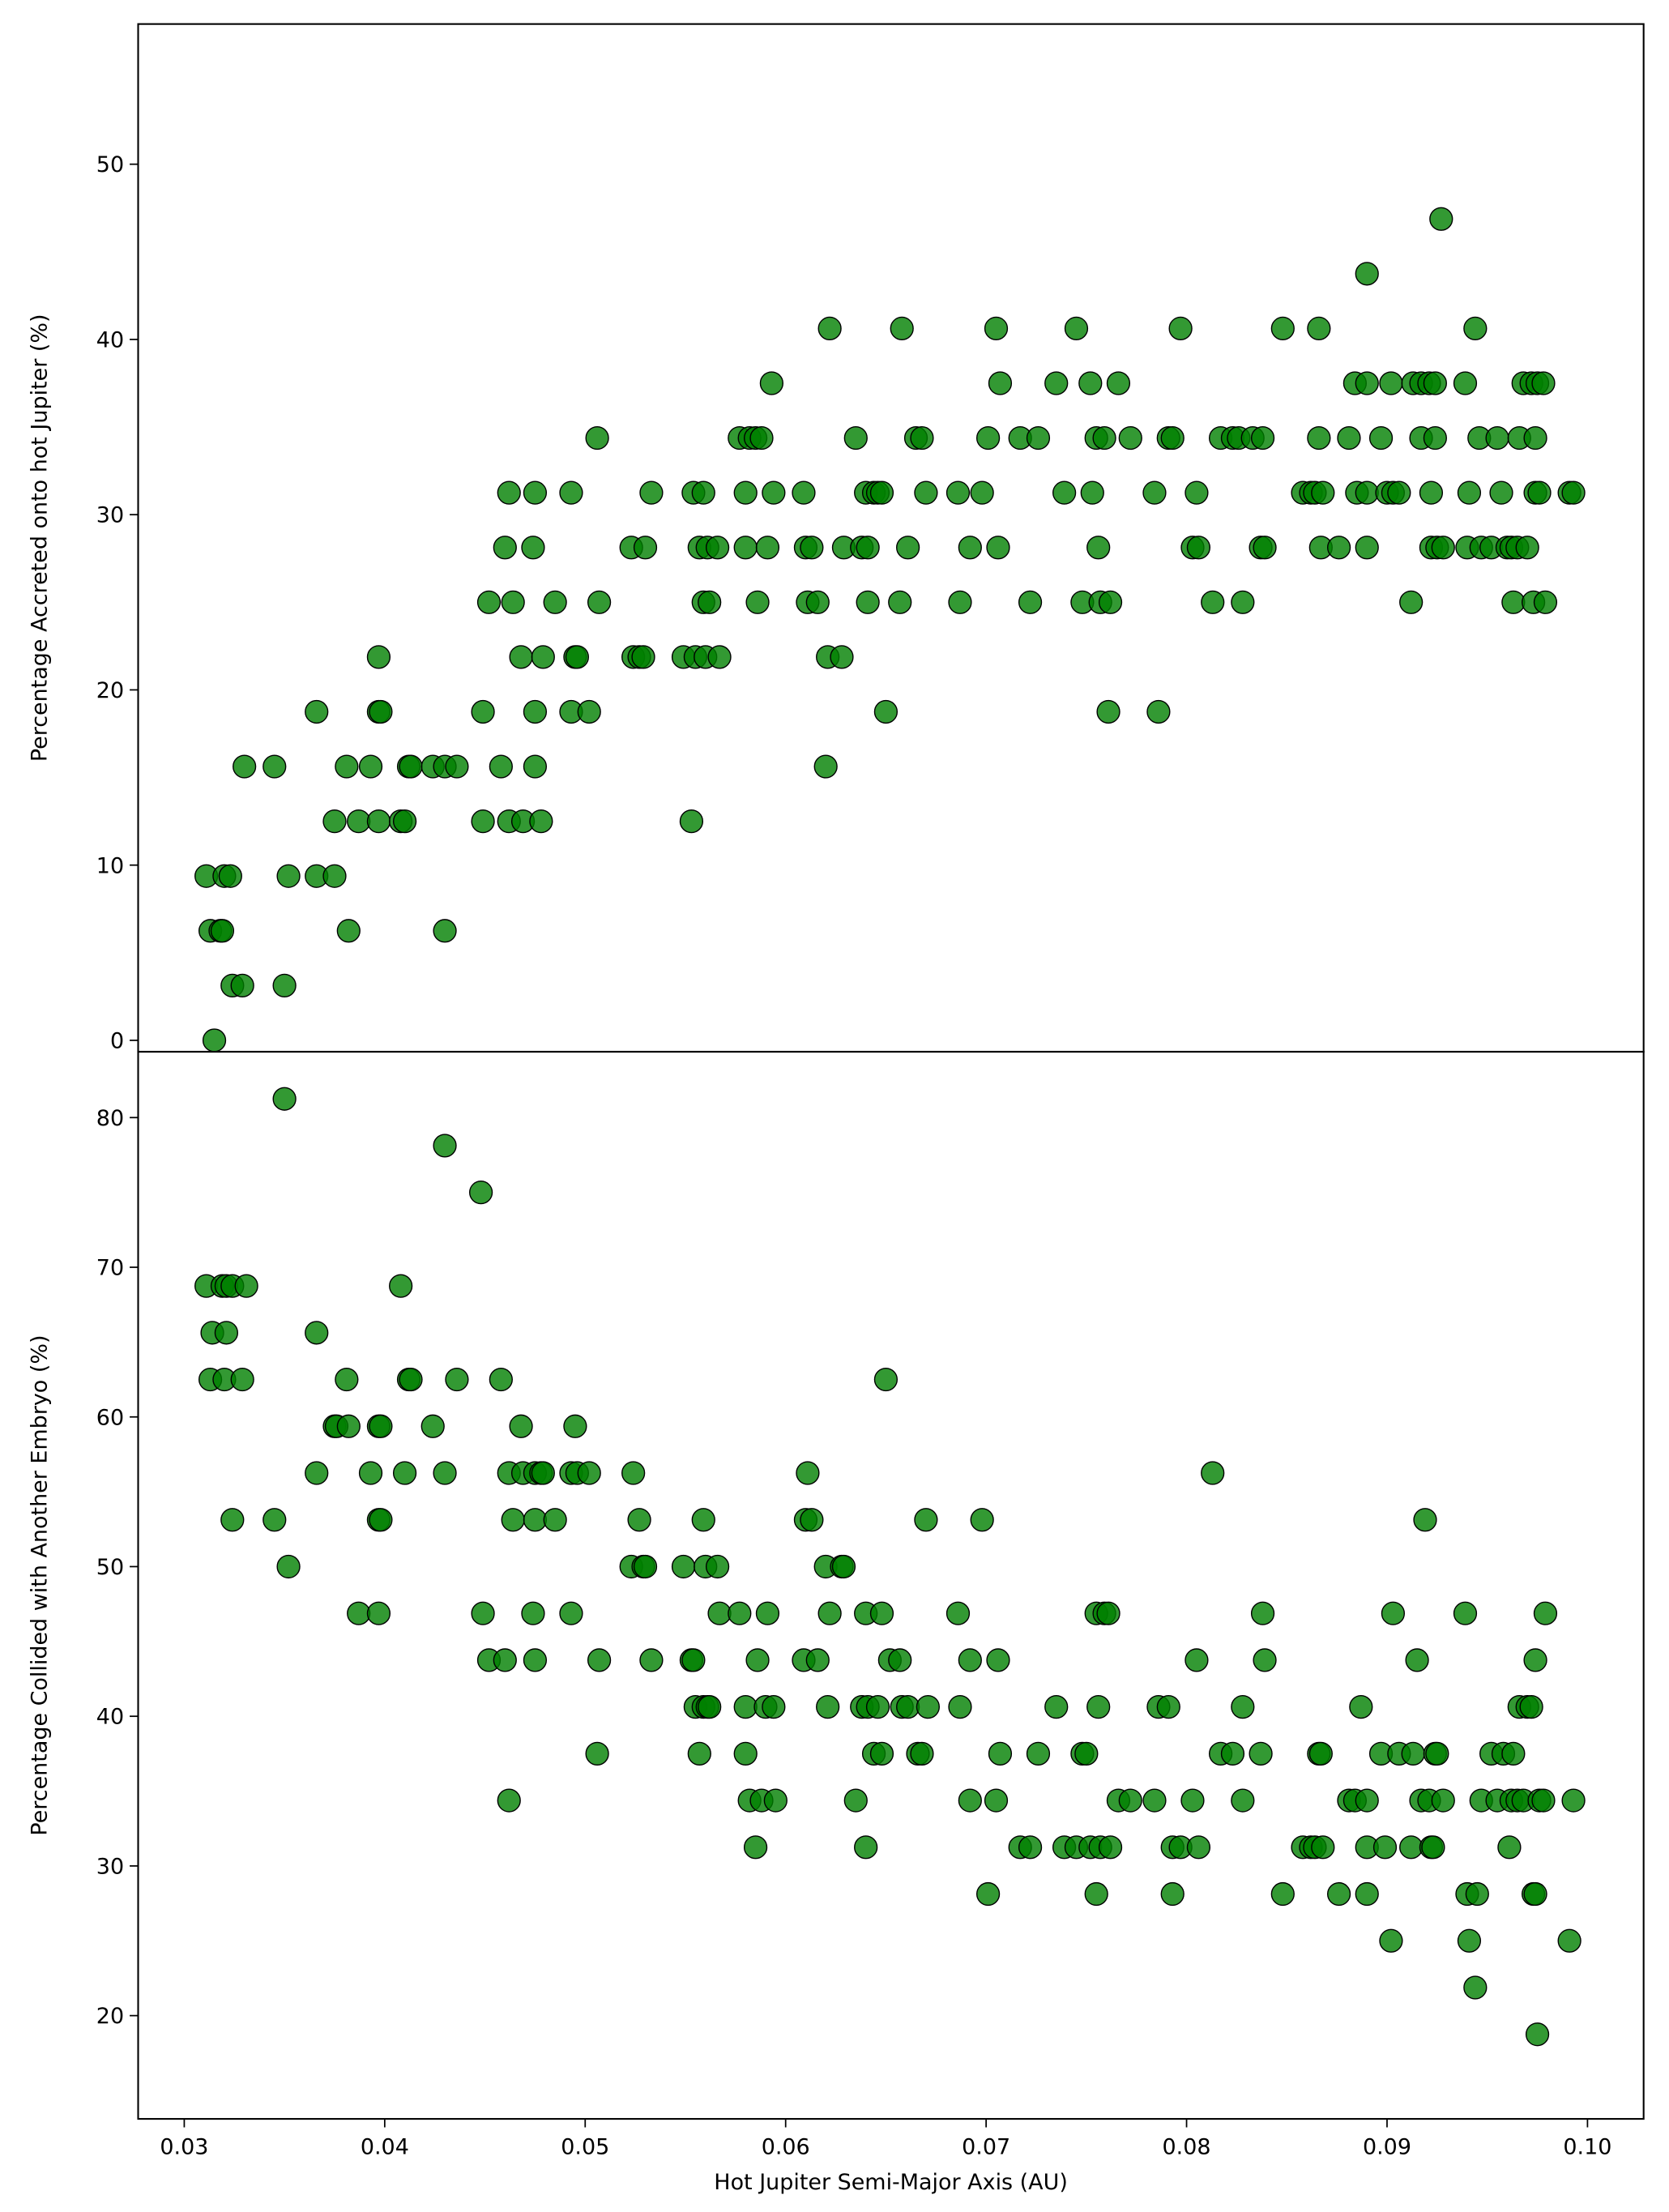  What do you see at coordinates (110, 1417) in the screenshot?
I see `y-tick-label: 60` at bounding box center [110, 1417].